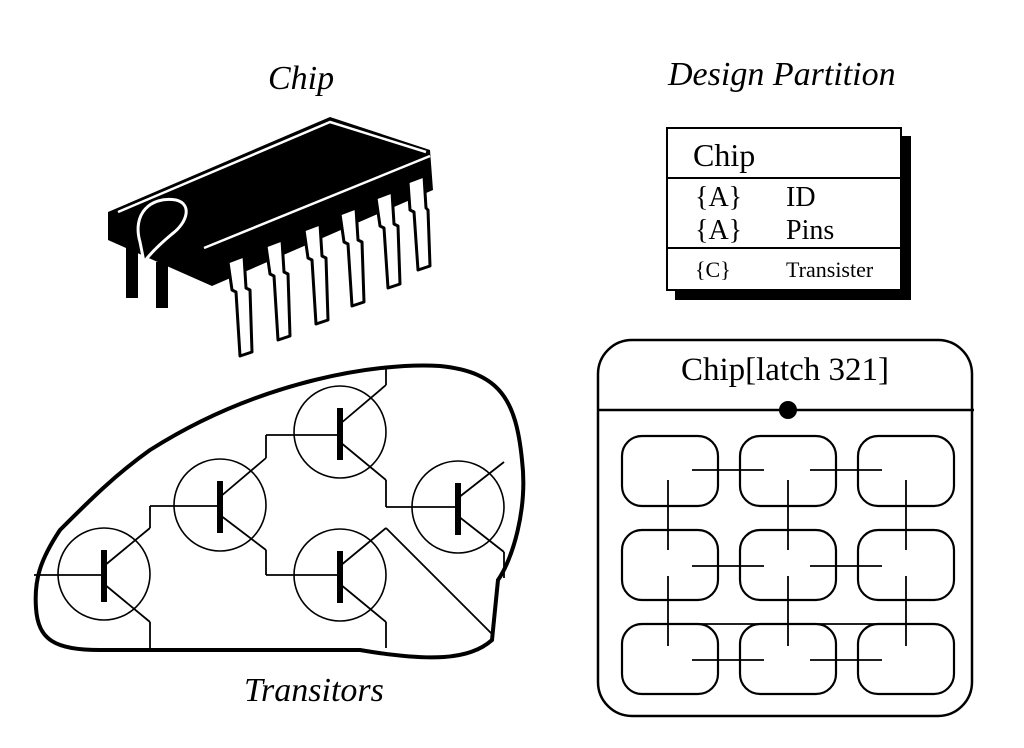  What do you see at coordinates (301, 78) in the screenshot?
I see `chip-caption: Chip` at bounding box center [301, 78].